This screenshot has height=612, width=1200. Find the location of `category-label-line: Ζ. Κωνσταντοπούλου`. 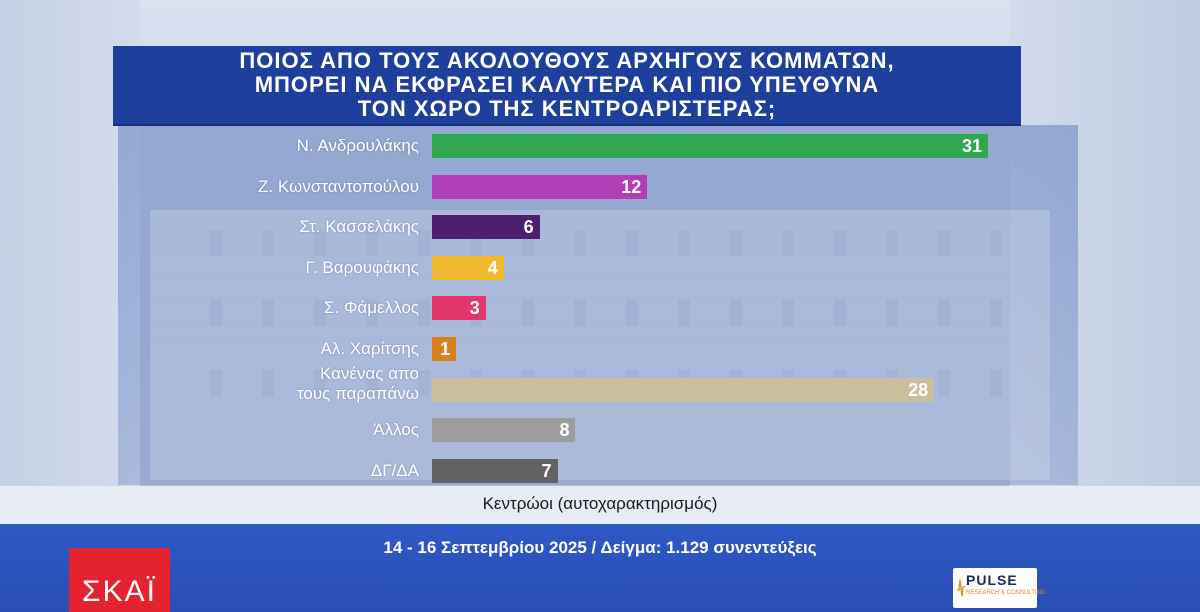

category-label-line: Ζ. Κωνσταντοπούλου is located at coordinates (338, 186).